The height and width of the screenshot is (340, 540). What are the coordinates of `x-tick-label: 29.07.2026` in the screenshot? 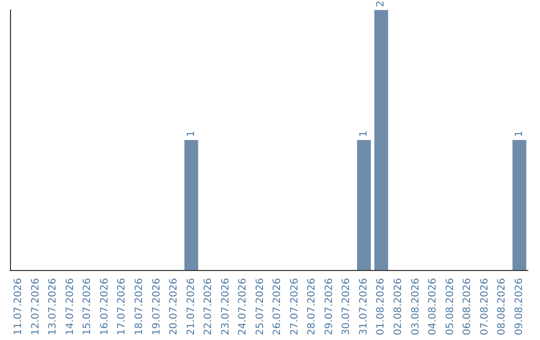 It's located at (329, 307).